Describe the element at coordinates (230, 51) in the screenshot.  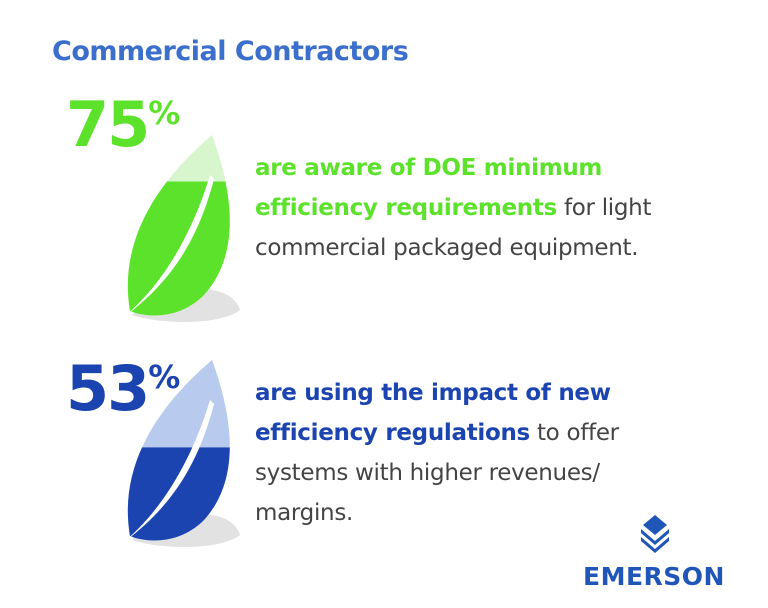
I see `title: Commercial Contractors` at that location.